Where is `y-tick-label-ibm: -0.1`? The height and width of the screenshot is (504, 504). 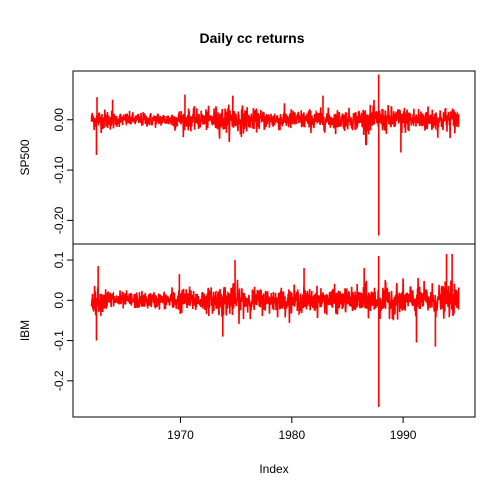
y-tick-label-ibm: -0.1 is located at coordinates (59, 340).